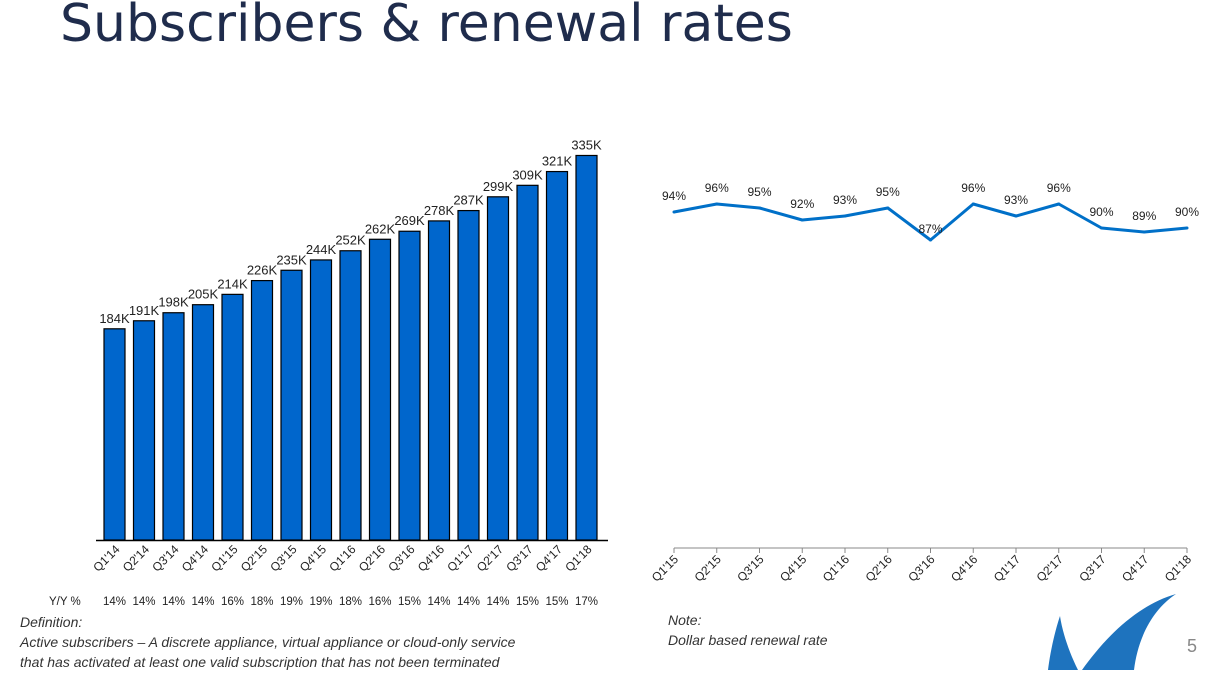  I want to click on line-tick-label-1: Q2'15, so click(708, 568).